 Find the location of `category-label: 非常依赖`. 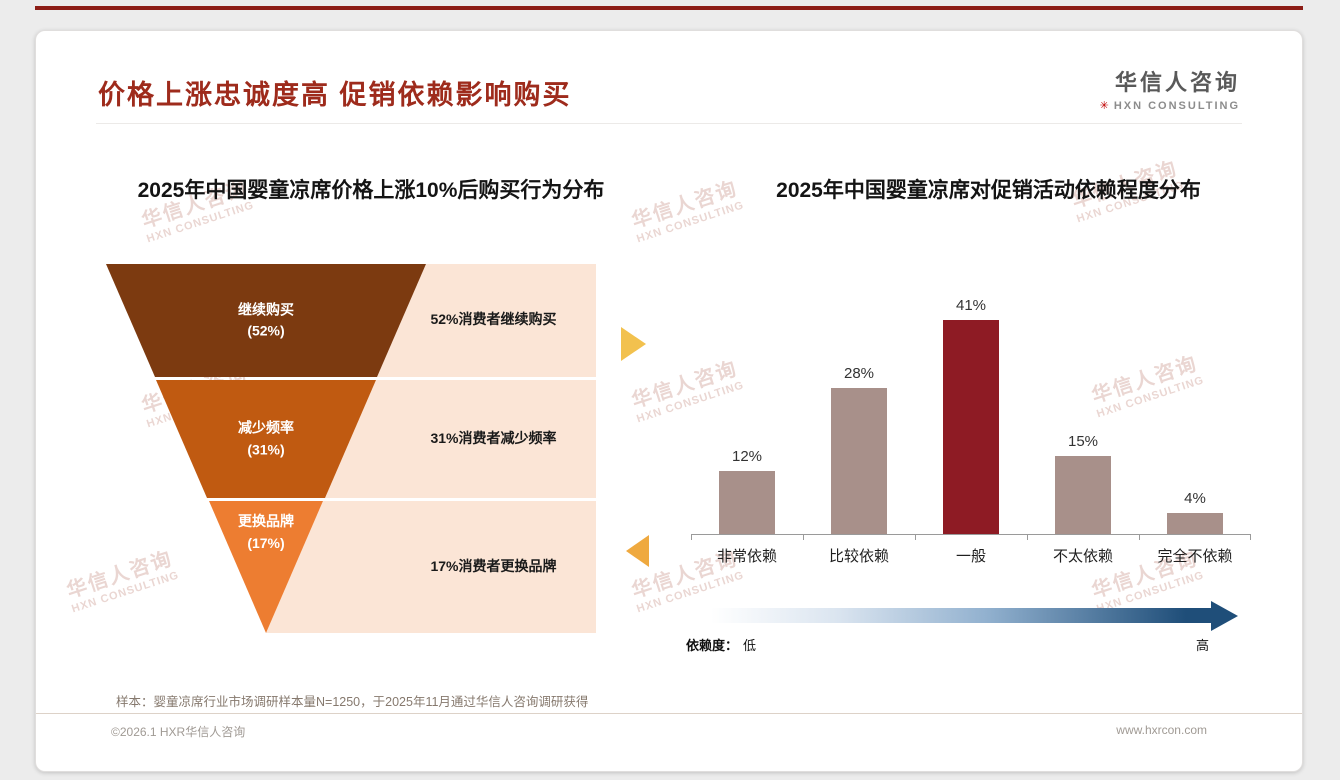

category-label: 非常依赖 is located at coordinates (746, 556).